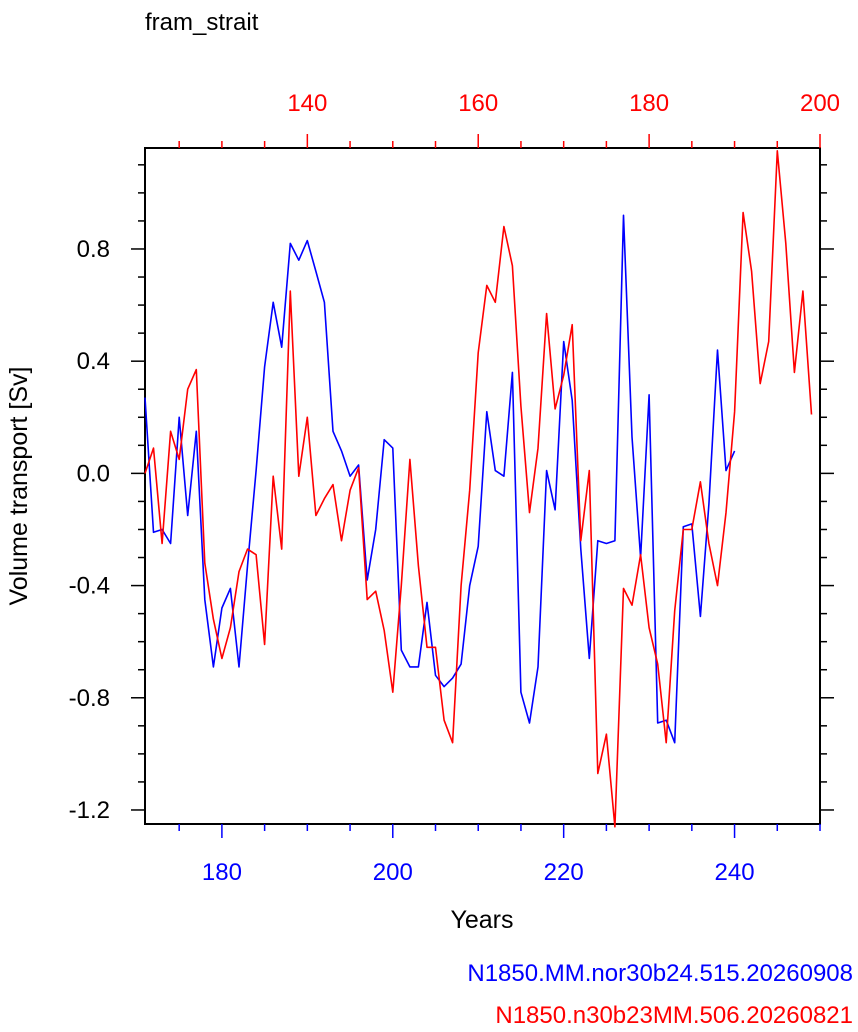 The width and height of the screenshot is (858, 1032). I want to click on x-bottom-tick-label: 240, so click(735, 872).